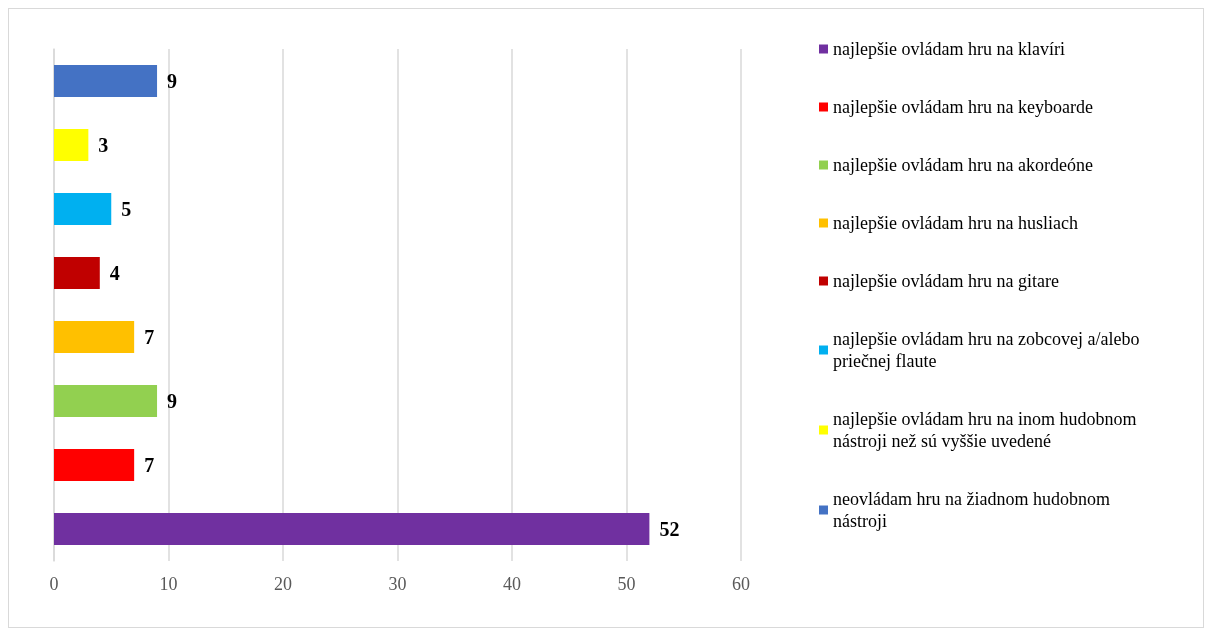 The image size is (1212, 636). Describe the element at coordinates (126, 209) in the screenshot. I see `data-label: 5` at that location.